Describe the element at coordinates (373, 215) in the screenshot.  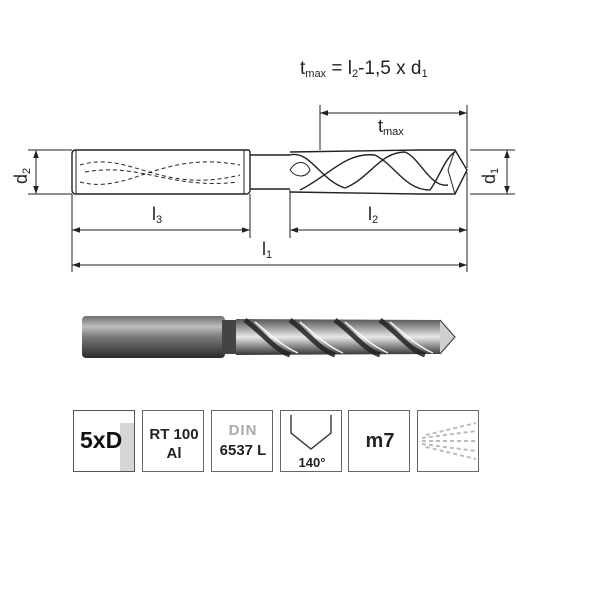
I see `l2-label: l2` at that location.